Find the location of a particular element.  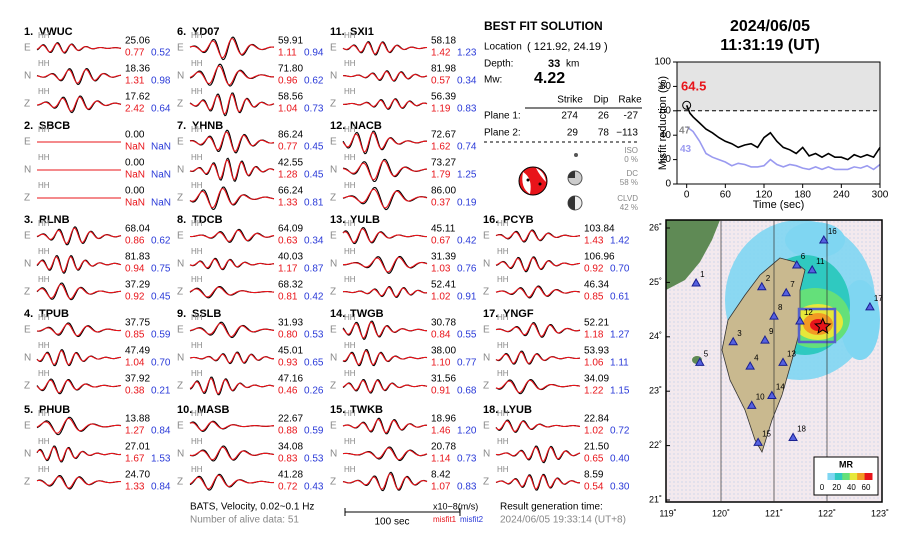

misfit1: 0.84 is located at coordinates (441, 335).